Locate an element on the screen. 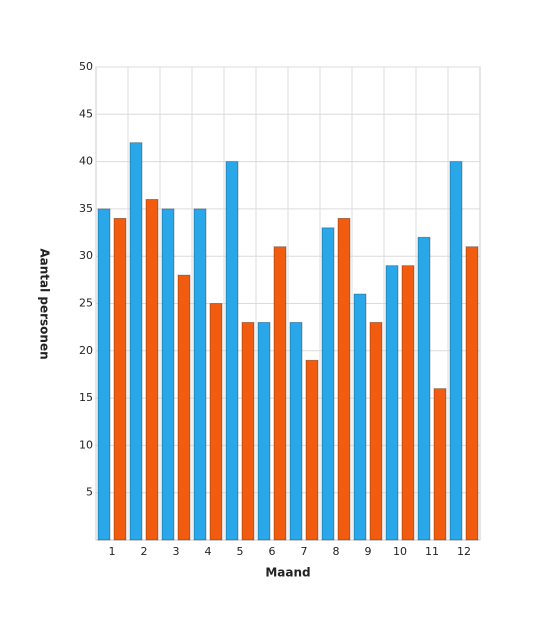 This screenshot has height=628, width=544. x-tick-label: 1 is located at coordinates (112, 551).